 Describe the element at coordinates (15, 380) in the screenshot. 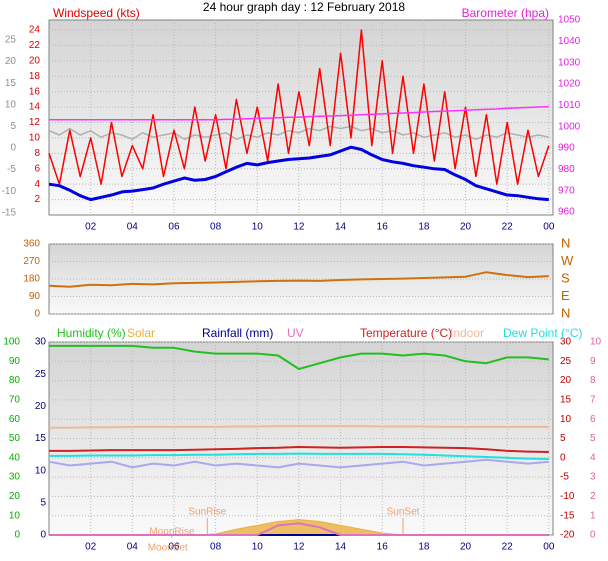

I see `y-tick-label: 80` at that location.